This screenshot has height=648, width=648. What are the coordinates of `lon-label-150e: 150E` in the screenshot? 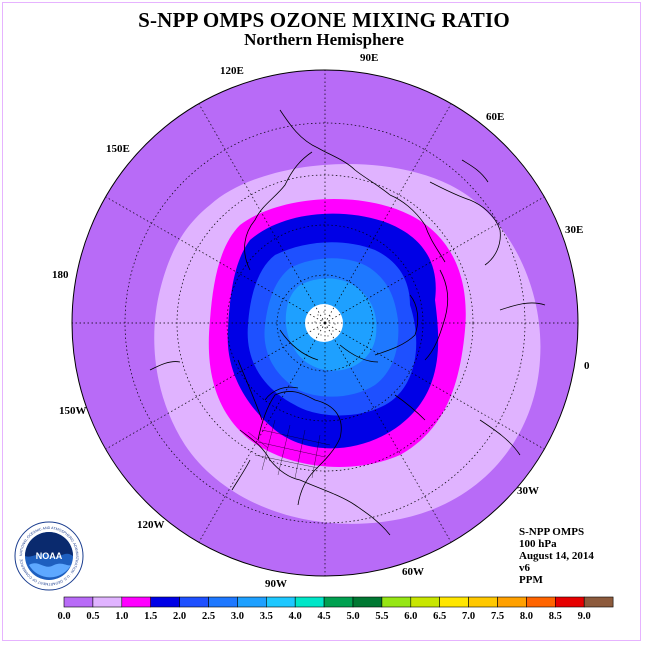 It's located at (118, 149).